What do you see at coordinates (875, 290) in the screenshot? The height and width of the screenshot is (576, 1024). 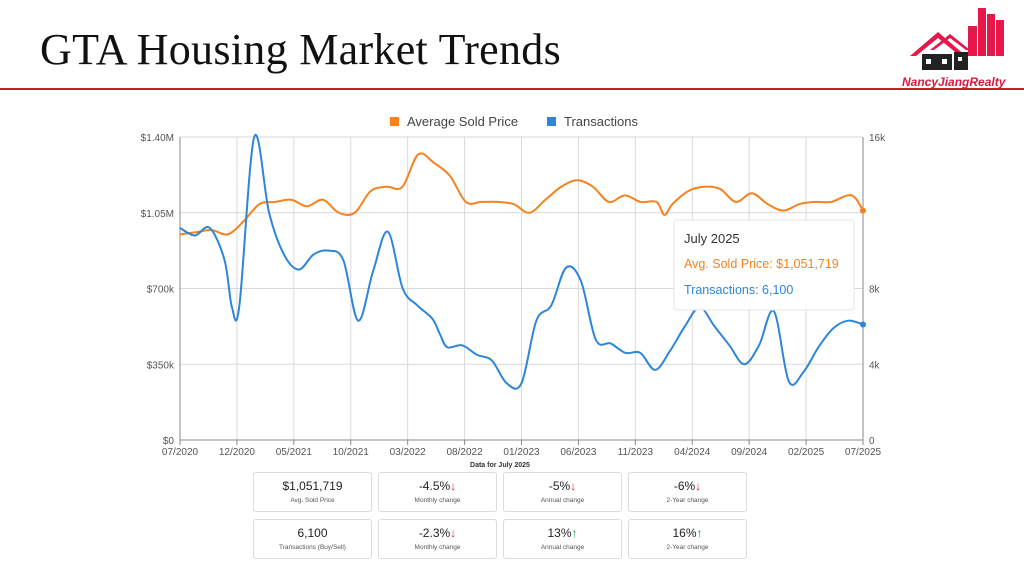 I see `right-tick-label: 8k` at bounding box center [875, 290].